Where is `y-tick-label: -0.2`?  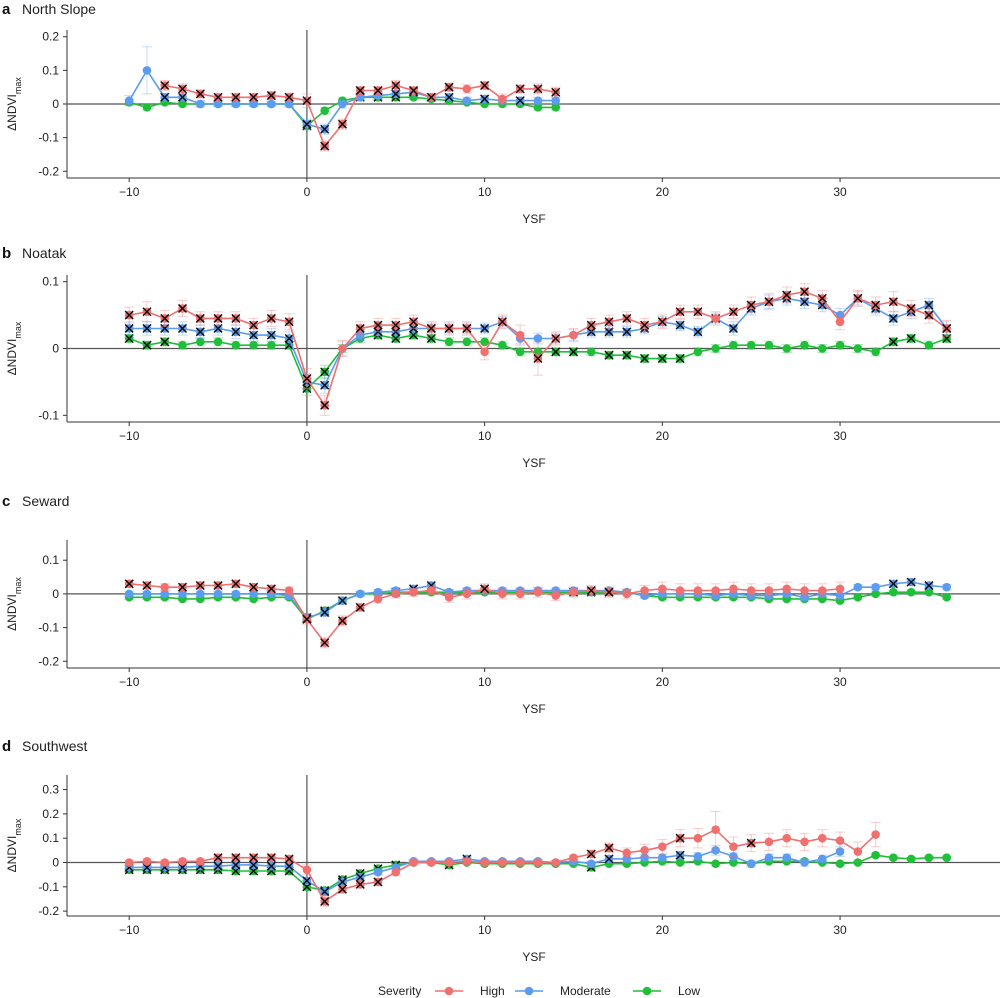 y-tick-label: -0.2 is located at coordinates (48, 661).